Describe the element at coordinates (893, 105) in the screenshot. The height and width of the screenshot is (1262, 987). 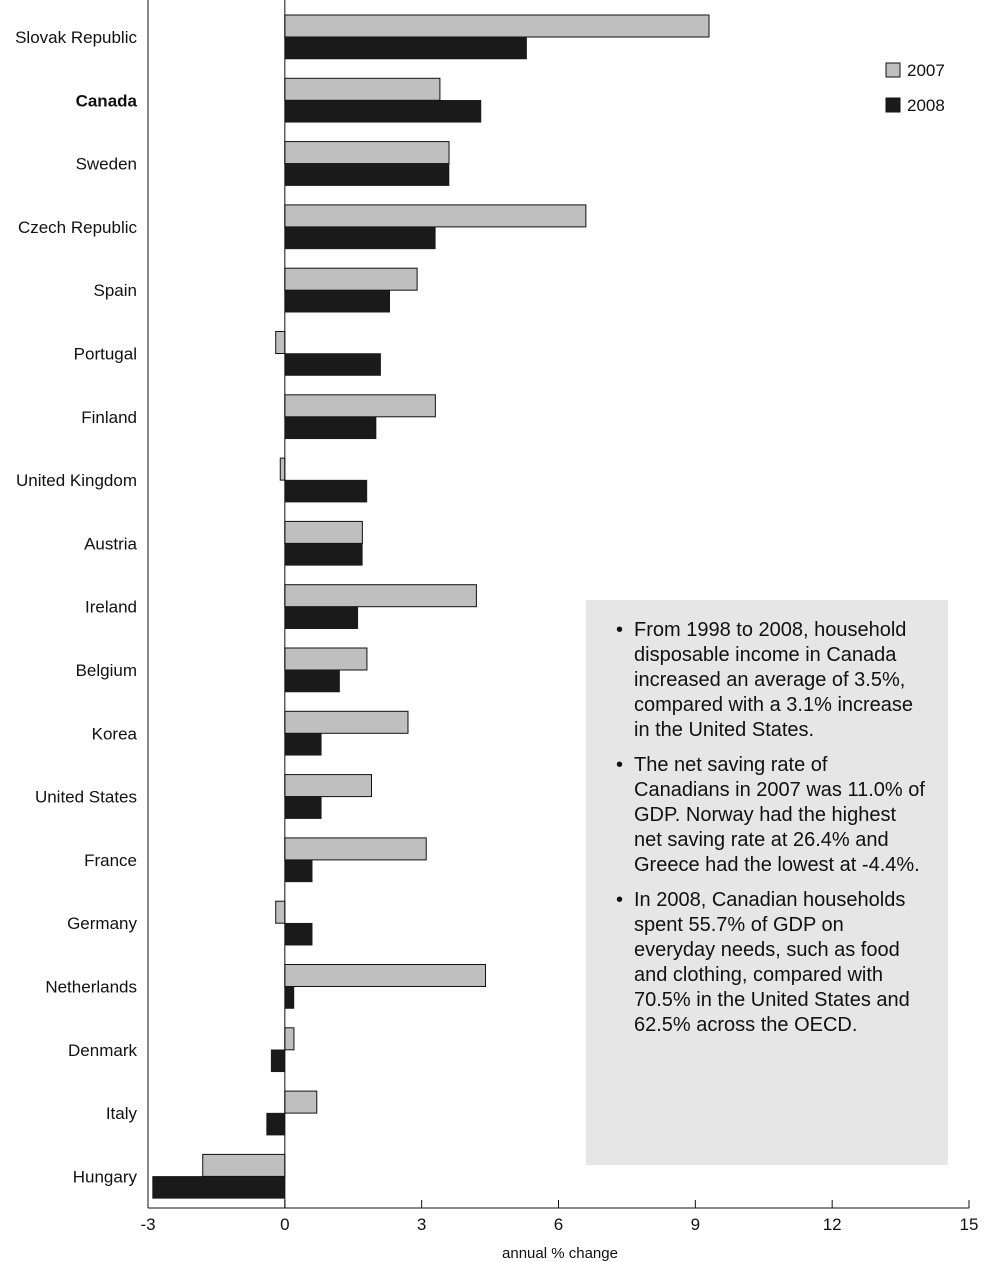
I see `legend-swatch-2008` at that location.